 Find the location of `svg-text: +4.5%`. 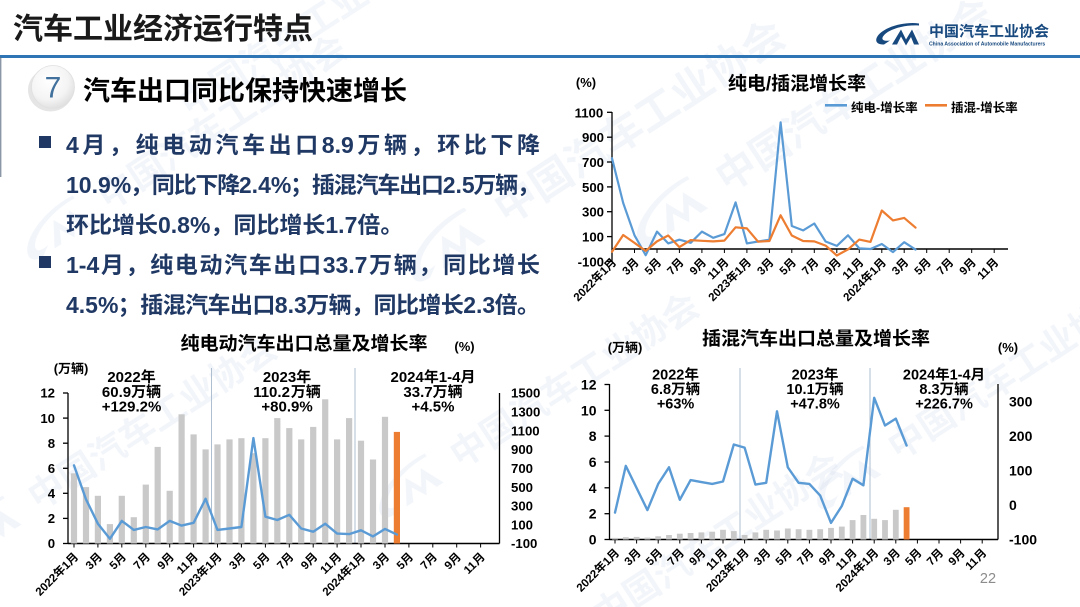

svg-text: +4.5% is located at coordinates (433, 407).